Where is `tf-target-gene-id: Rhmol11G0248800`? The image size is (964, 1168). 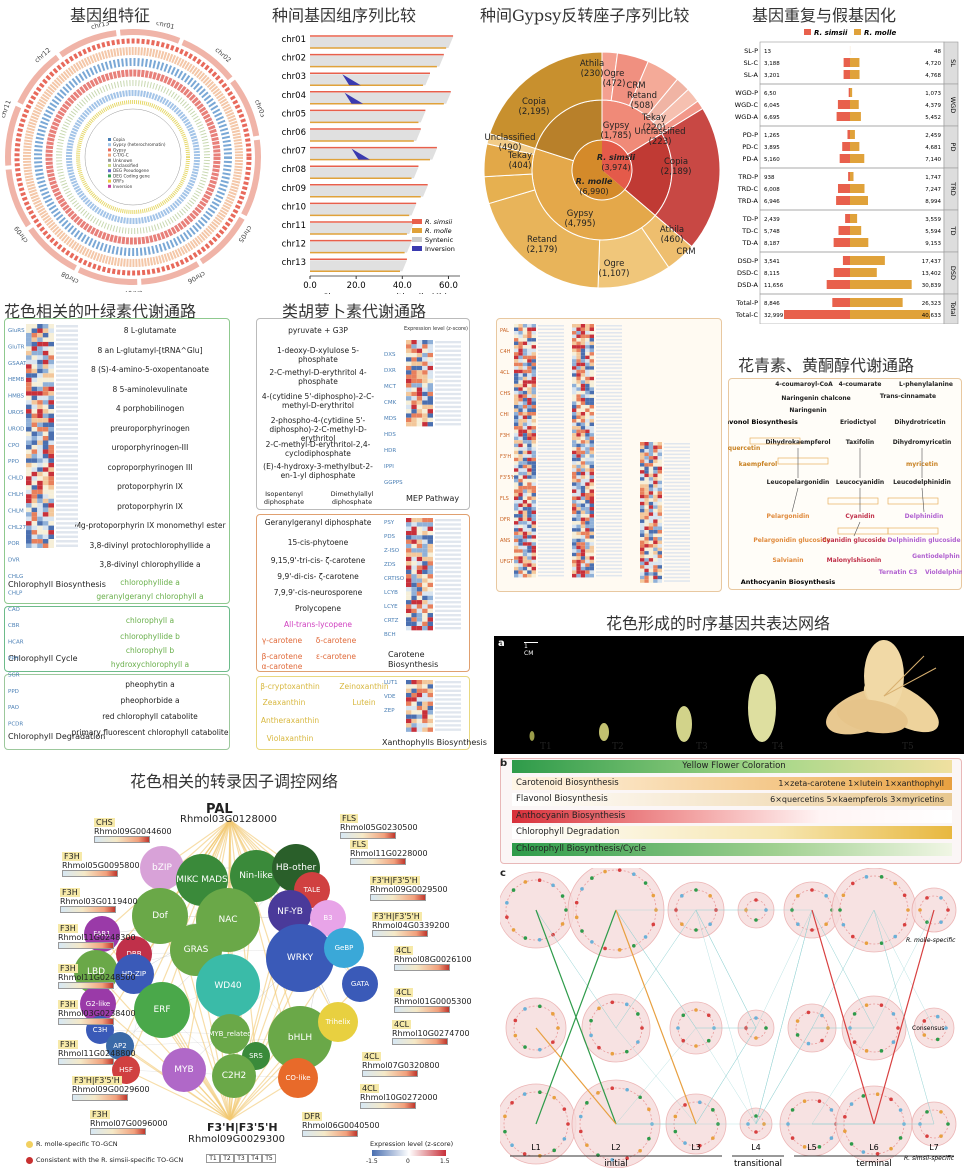
tf-target-gene-id: Rhmol11G0248800 is located at coordinates (97, 1053).